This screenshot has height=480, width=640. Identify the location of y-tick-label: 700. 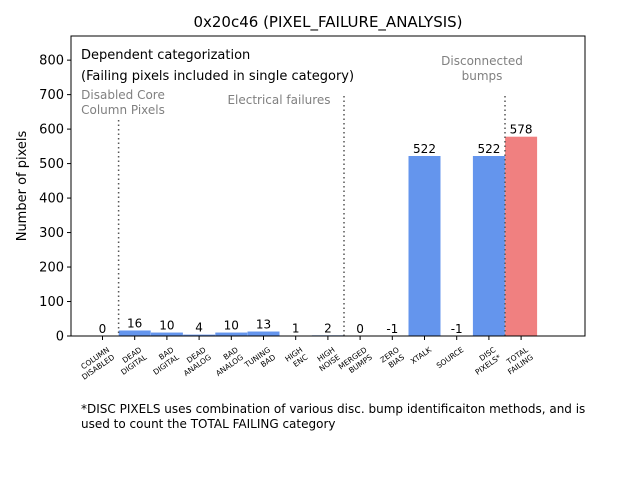
(51, 95).